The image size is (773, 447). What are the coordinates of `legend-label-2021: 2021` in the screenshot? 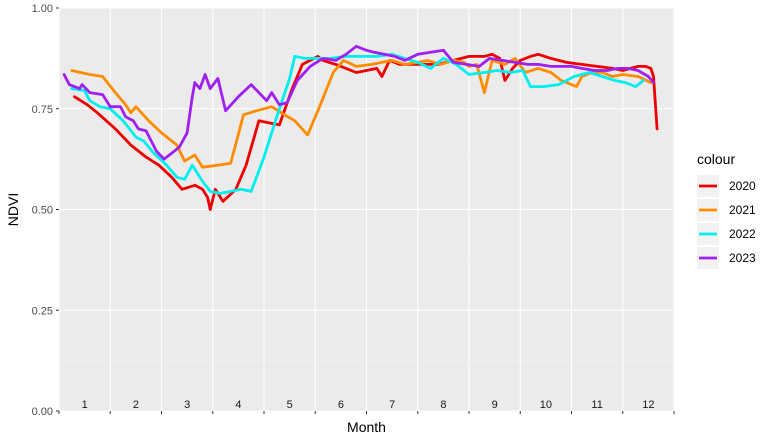 It's located at (742, 210).